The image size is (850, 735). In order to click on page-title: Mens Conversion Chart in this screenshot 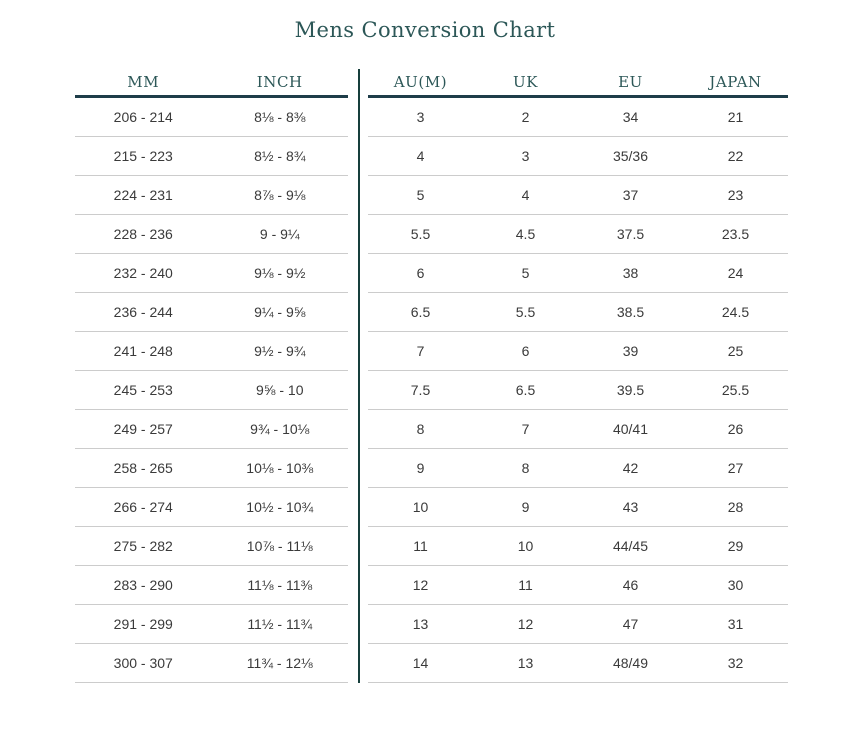, I will do `click(425, 30)`.